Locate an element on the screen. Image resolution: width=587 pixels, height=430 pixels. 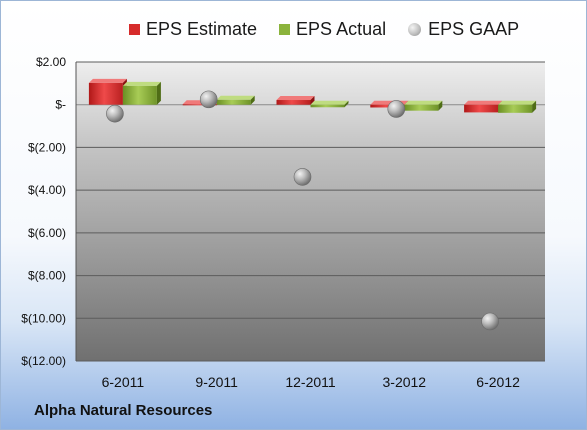
x-tick-label: 12-2011 is located at coordinates (310, 382).